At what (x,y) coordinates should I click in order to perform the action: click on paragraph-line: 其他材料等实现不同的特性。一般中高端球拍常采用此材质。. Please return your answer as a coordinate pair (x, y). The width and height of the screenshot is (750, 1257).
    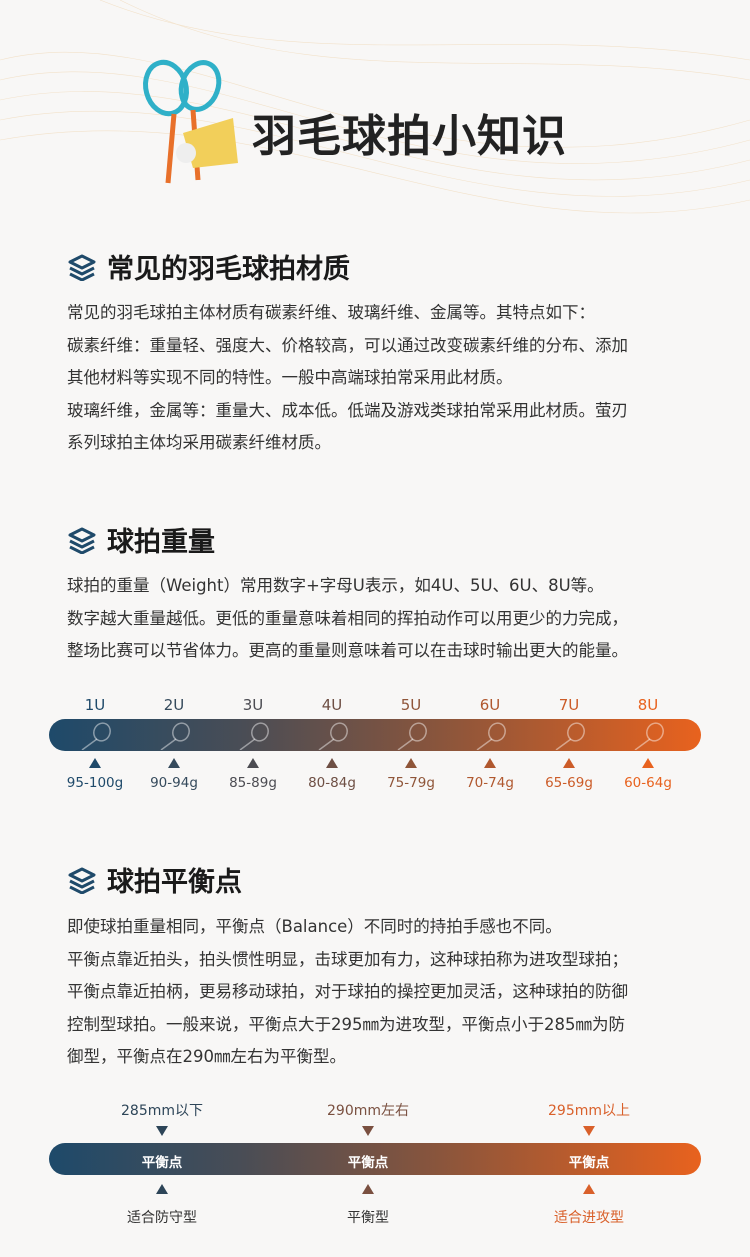
    Looking at the image, I should click on (290, 378).